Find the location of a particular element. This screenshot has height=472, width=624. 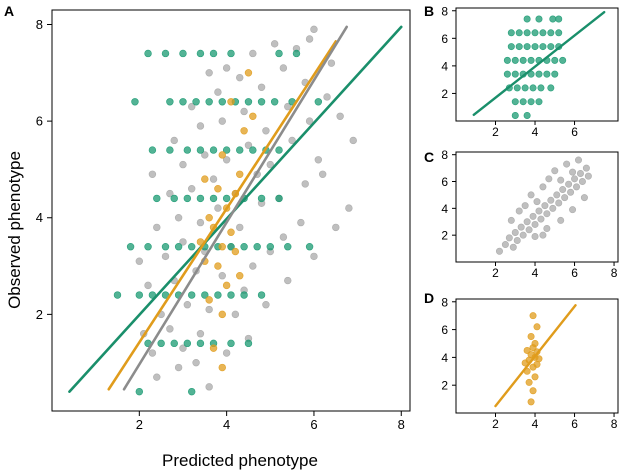

y-axis-title: Observed phenotype is located at coordinates (14, 230).